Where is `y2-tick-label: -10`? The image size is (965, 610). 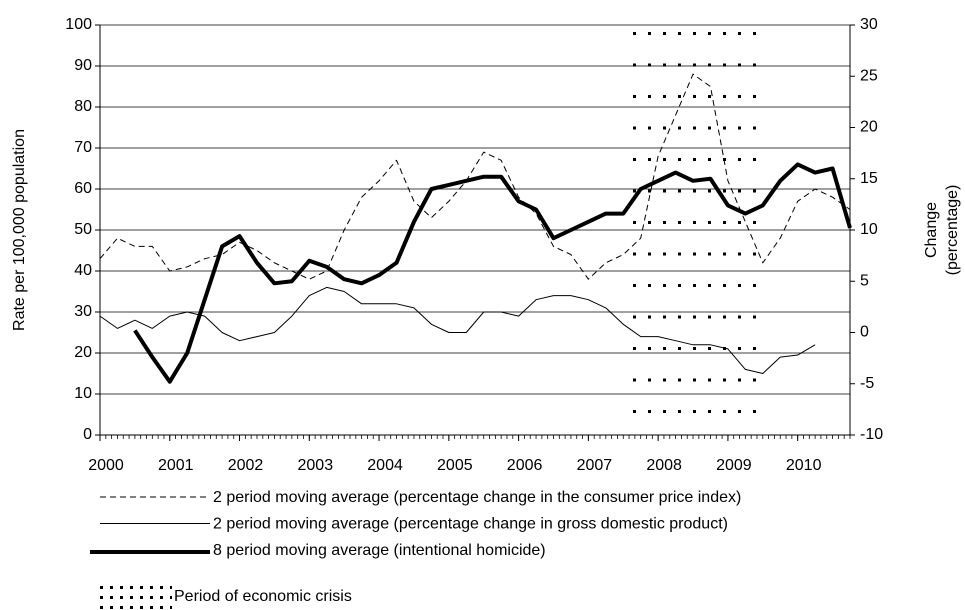 y2-tick-label: -10 is located at coordinates (871, 434).